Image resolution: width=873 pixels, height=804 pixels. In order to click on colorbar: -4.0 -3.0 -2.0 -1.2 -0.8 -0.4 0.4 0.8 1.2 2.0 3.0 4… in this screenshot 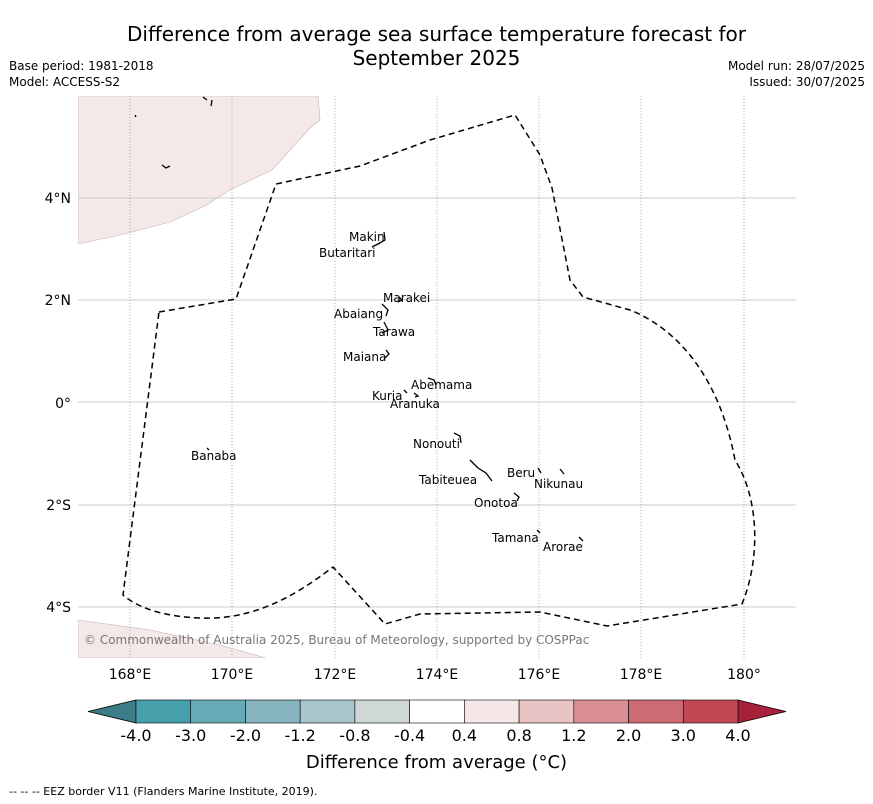, I will do `click(437, 722)`.